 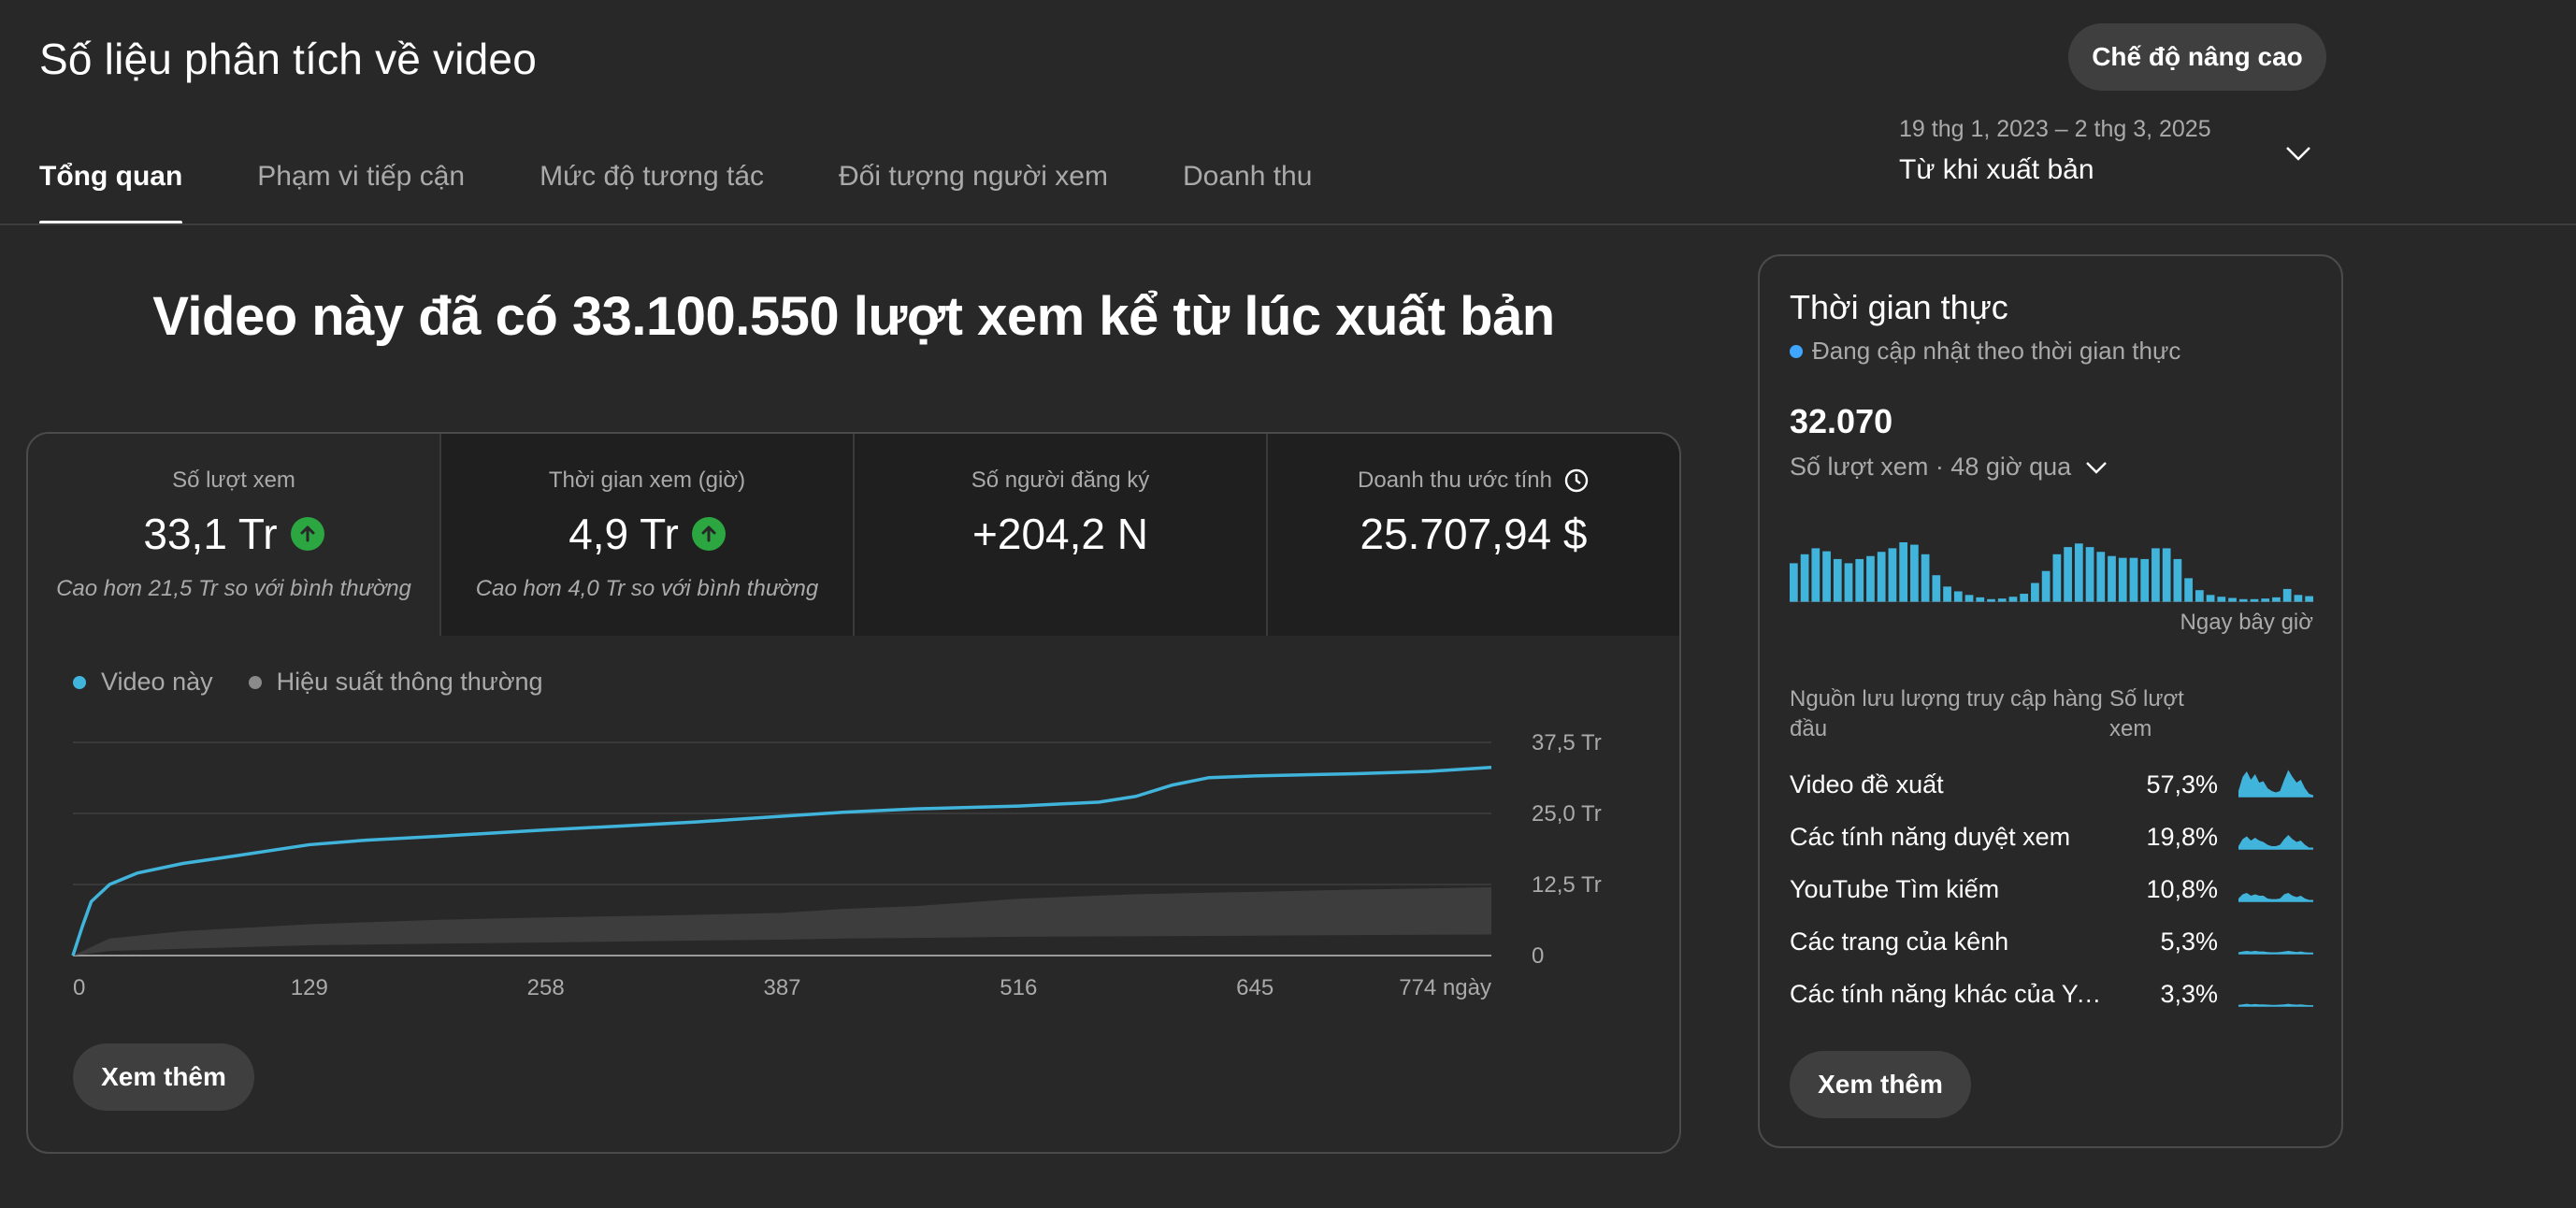 What do you see at coordinates (2182, 837) in the screenshot?
I see `traffic-source-pct: 19,8%` at bounding box center [2182, 837].